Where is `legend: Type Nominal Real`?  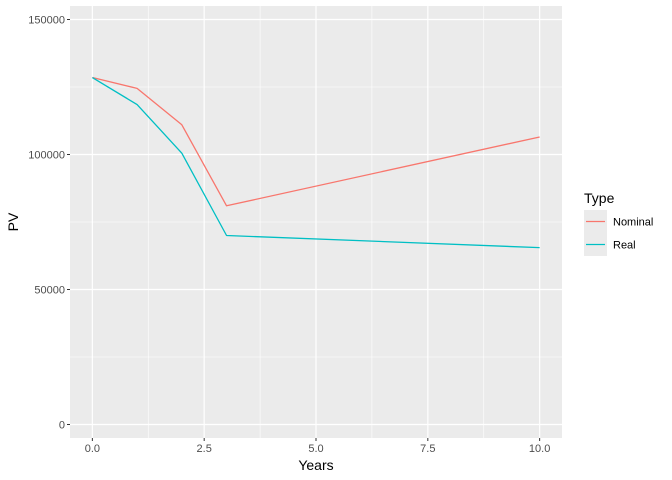 legend: Type Nominal Real is located at coordinates (618, 223).